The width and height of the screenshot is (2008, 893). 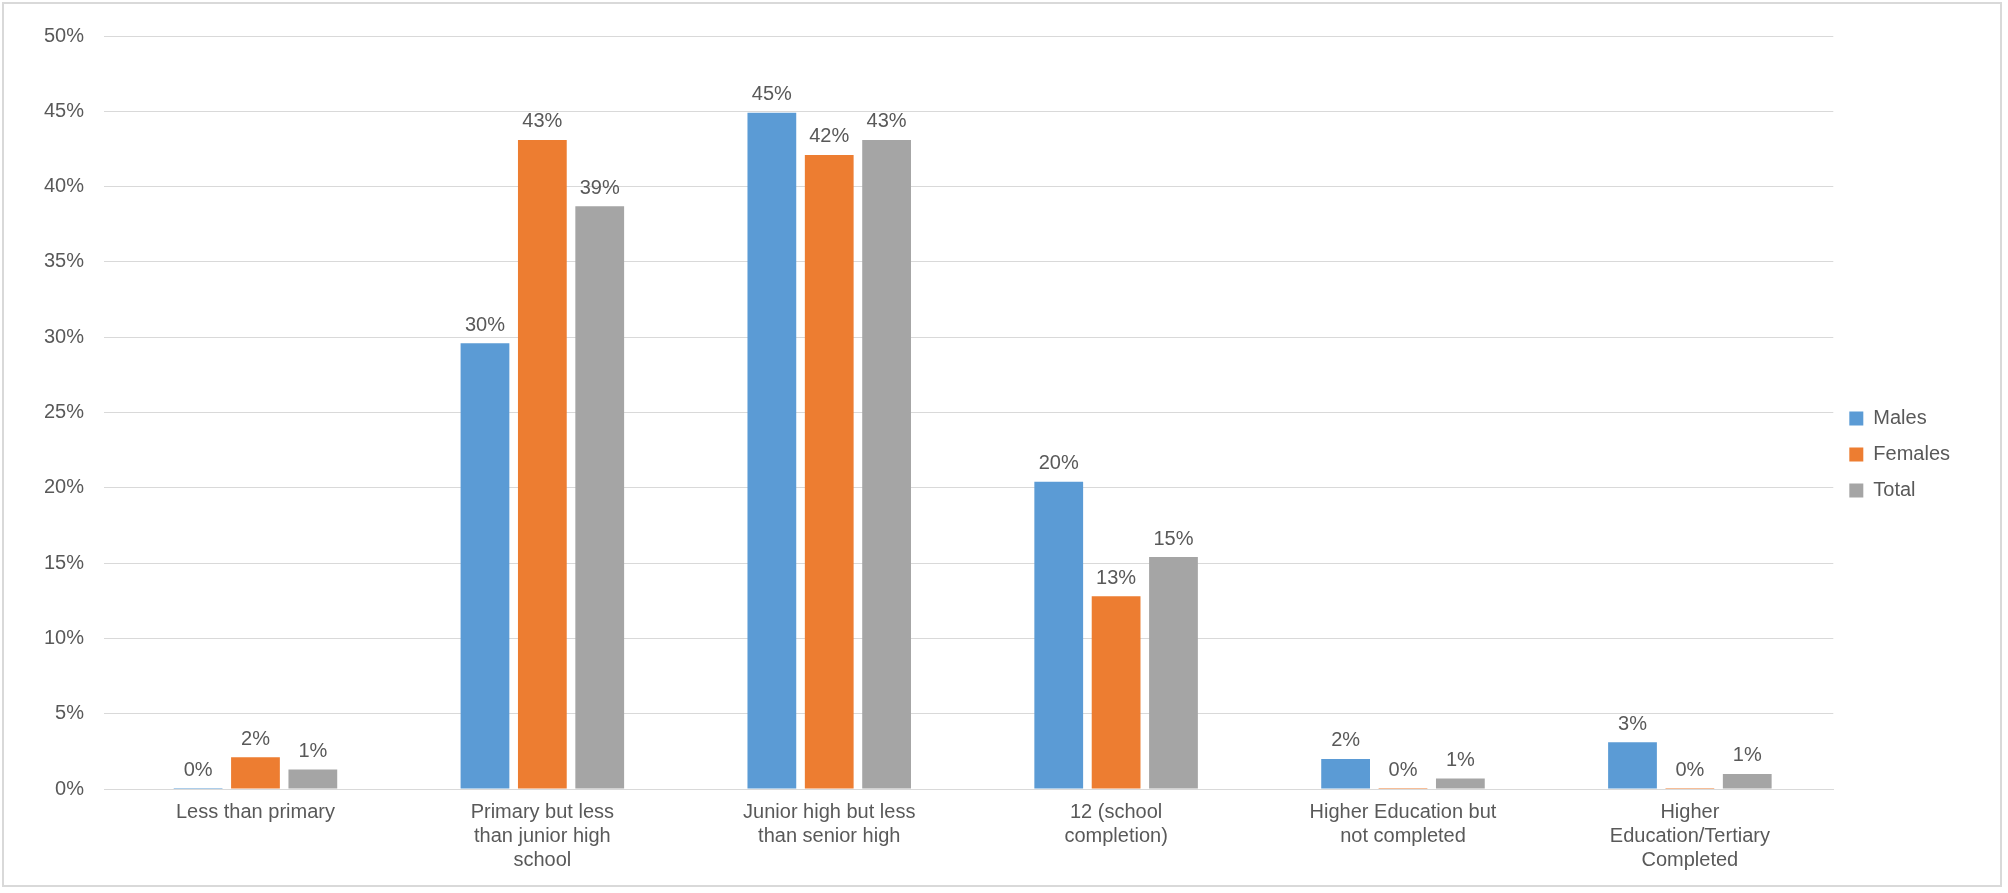 What do you see at coordinates (829, 822) in the screenshot?
I see `x-tick-label: Junior high but less than senior high` at bounding box center [829, 822].